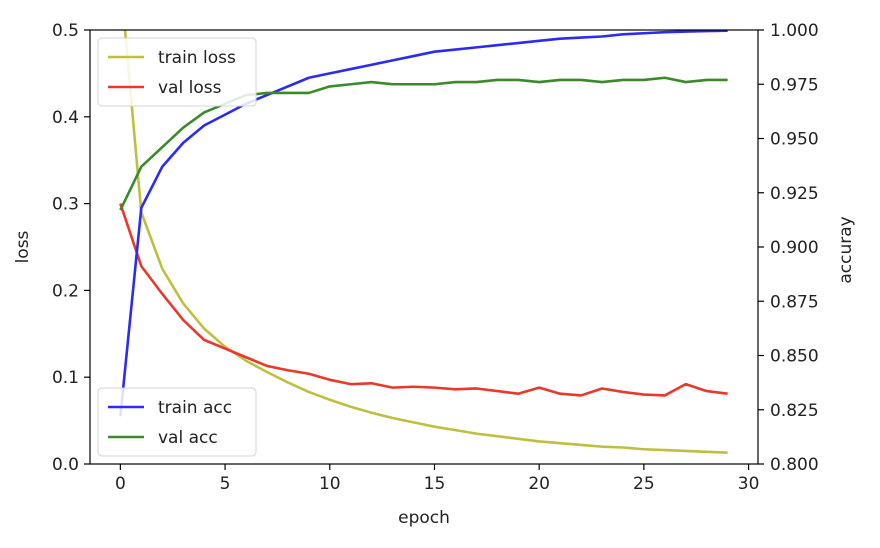 The width and height of the screenshot is (880, 548). I want to click on y-right-tick-label: 0.925, so click(794, 194).